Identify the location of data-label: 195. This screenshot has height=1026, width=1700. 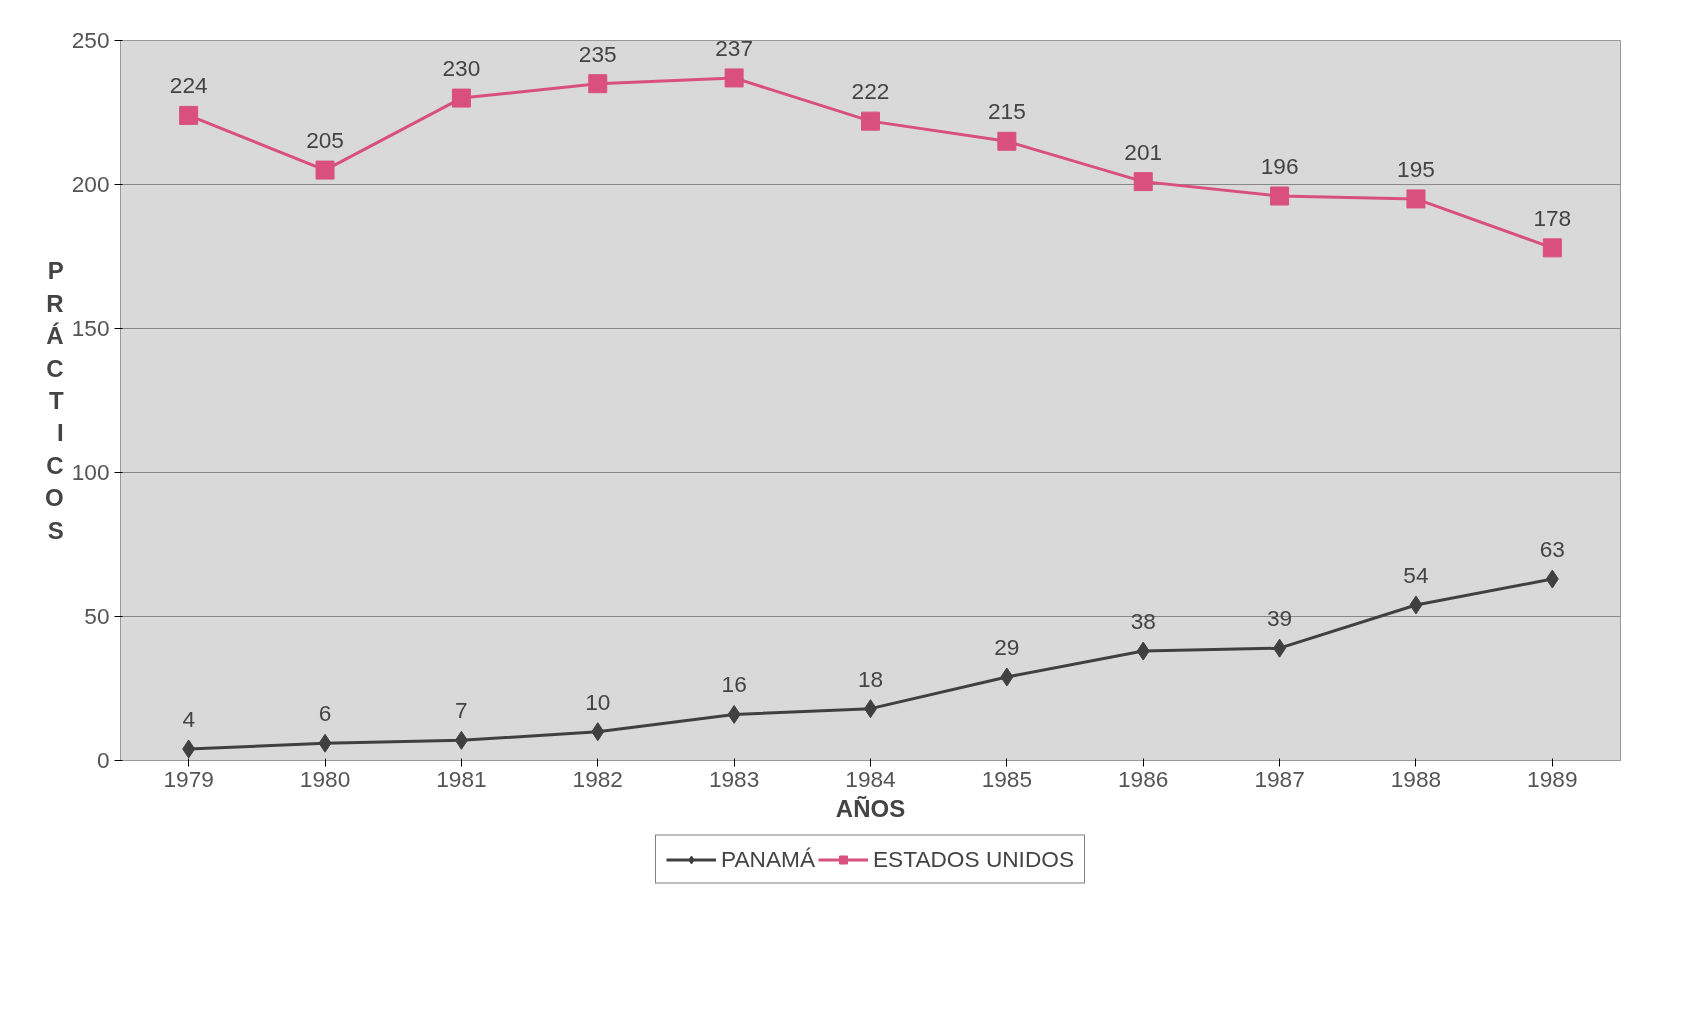
(1416, 168).